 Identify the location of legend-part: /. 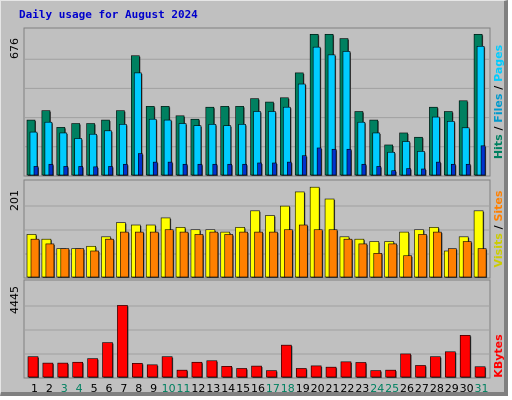
(498, 129).